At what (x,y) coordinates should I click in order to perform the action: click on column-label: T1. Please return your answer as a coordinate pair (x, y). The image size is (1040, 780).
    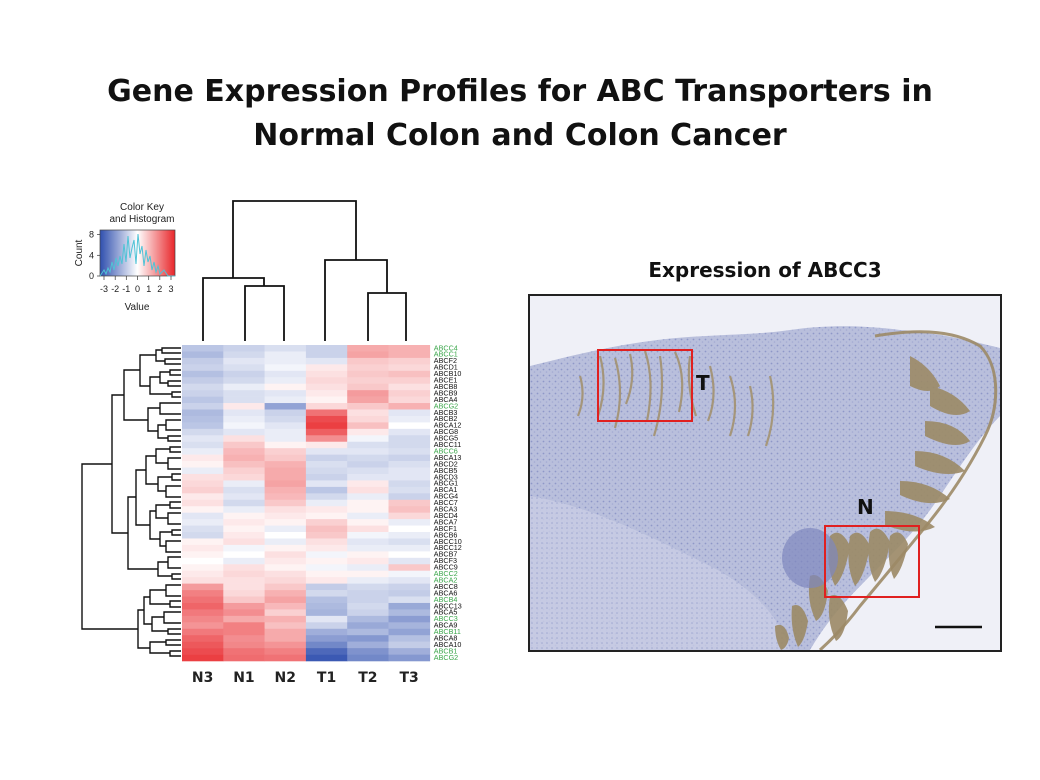
    Looking at the image, I should click on (326, 678).